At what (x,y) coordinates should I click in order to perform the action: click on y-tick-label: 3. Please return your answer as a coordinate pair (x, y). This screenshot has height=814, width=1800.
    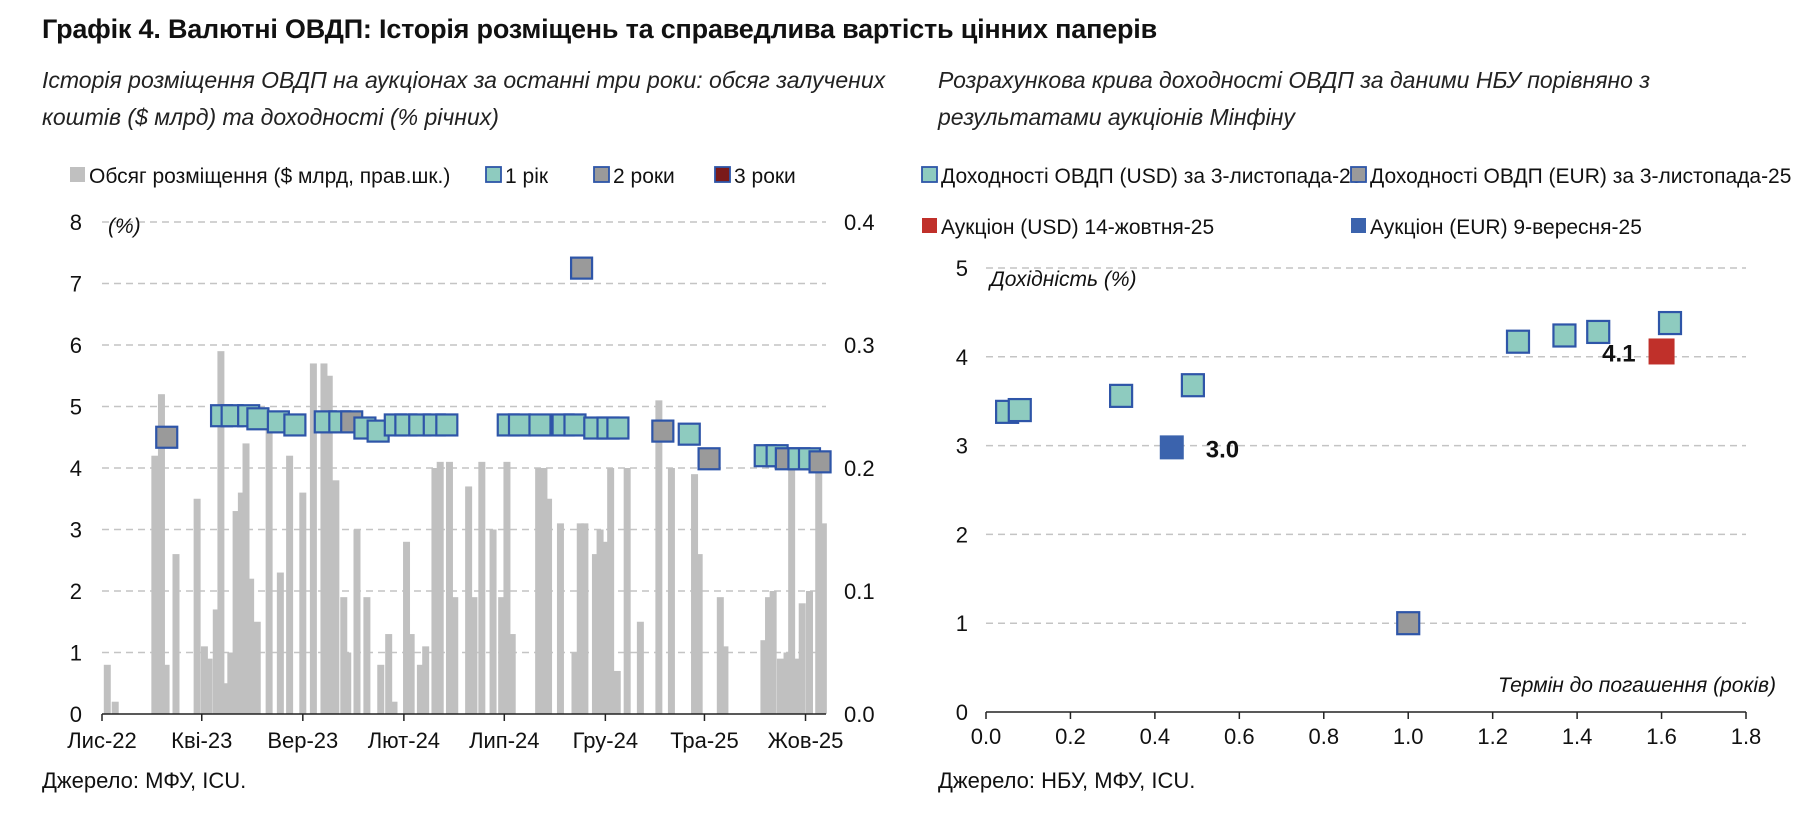
    Looking at the image, I should click on (962, 446).